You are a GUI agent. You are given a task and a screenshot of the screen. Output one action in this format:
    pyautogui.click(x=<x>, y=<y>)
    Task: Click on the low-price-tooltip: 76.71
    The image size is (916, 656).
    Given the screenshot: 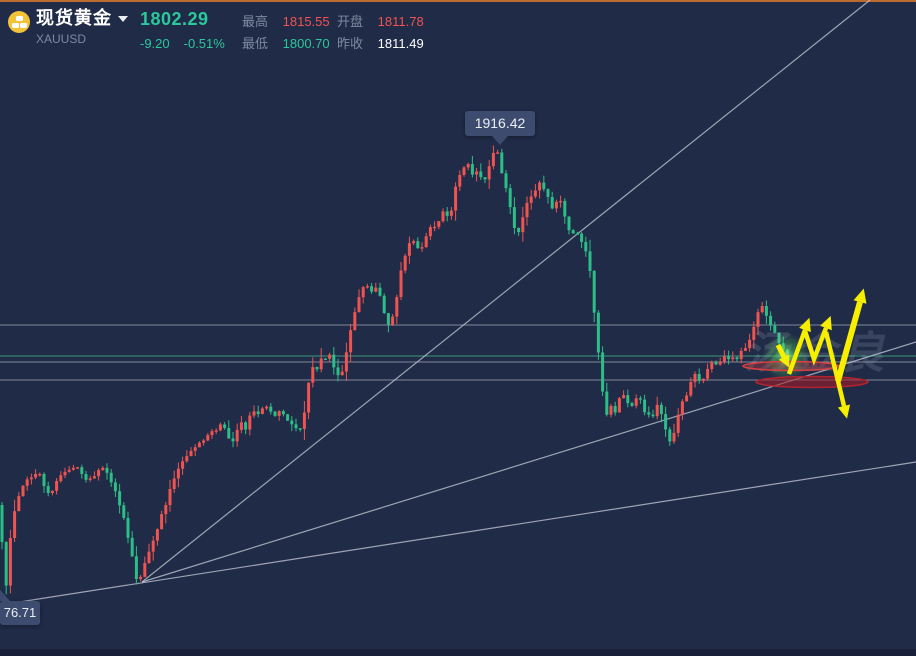 What is the action you would take?
    pyautogui.click(x=20, y=607)
    